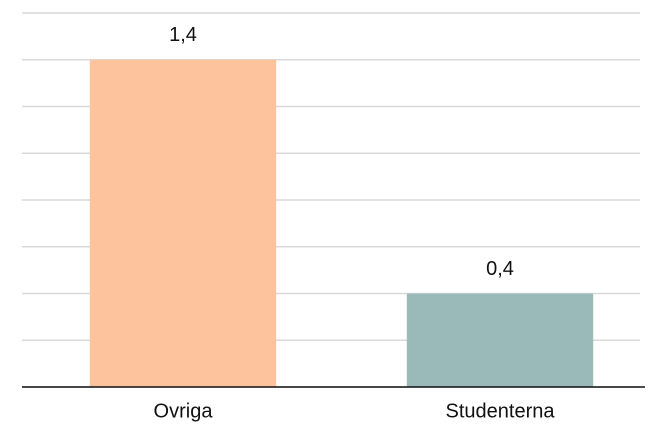 This screenshot has height=424, width=660. What do you see at coordinates (184, 411) in the screenshot?
I see `x-tick-label: Ovriga` at bounding box center [184, 411].